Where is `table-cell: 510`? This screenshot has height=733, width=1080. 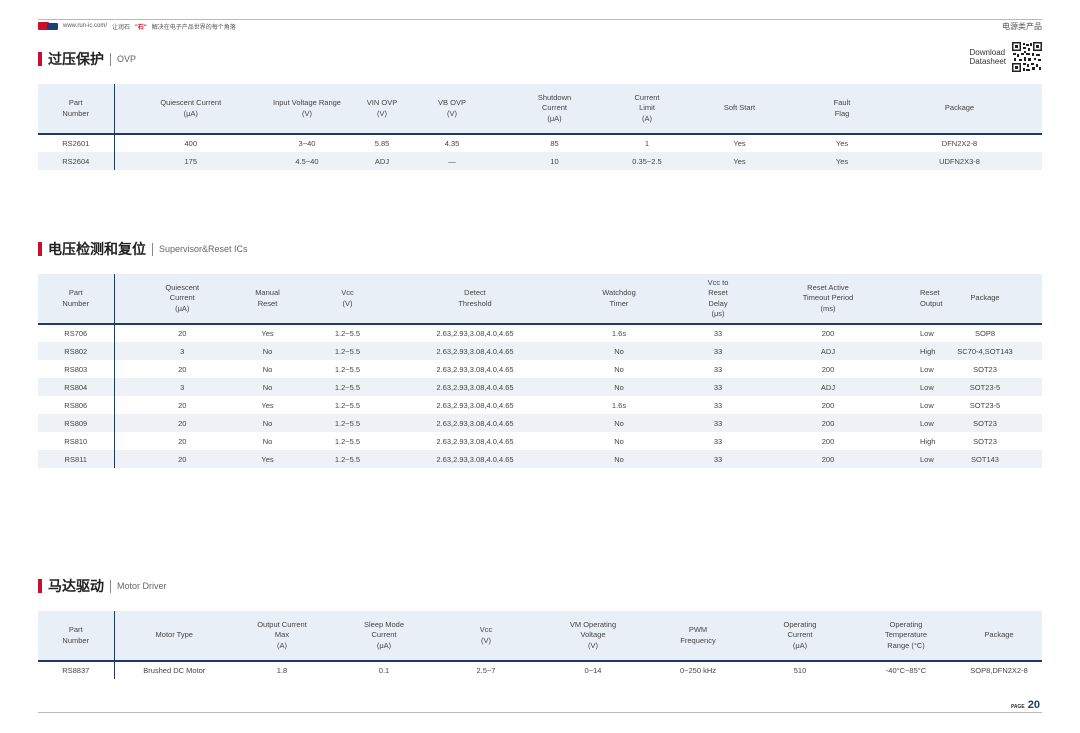 table-cell: 510 is located at coordinates (800, 670).